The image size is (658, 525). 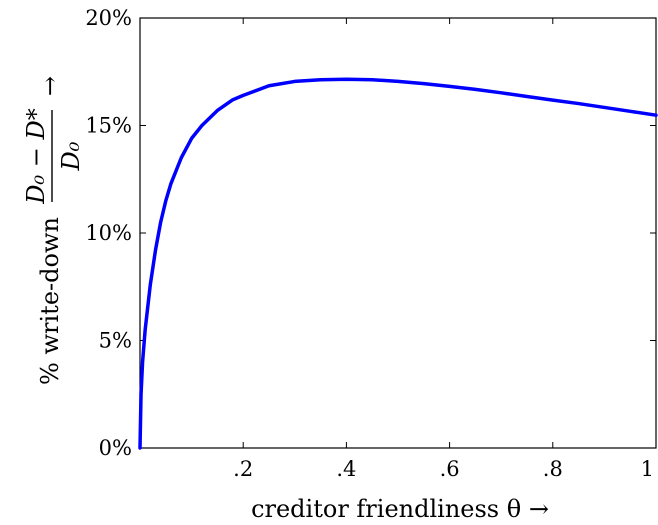 I want to click on y-tick-label: 0%, so click(x=115, y=448).